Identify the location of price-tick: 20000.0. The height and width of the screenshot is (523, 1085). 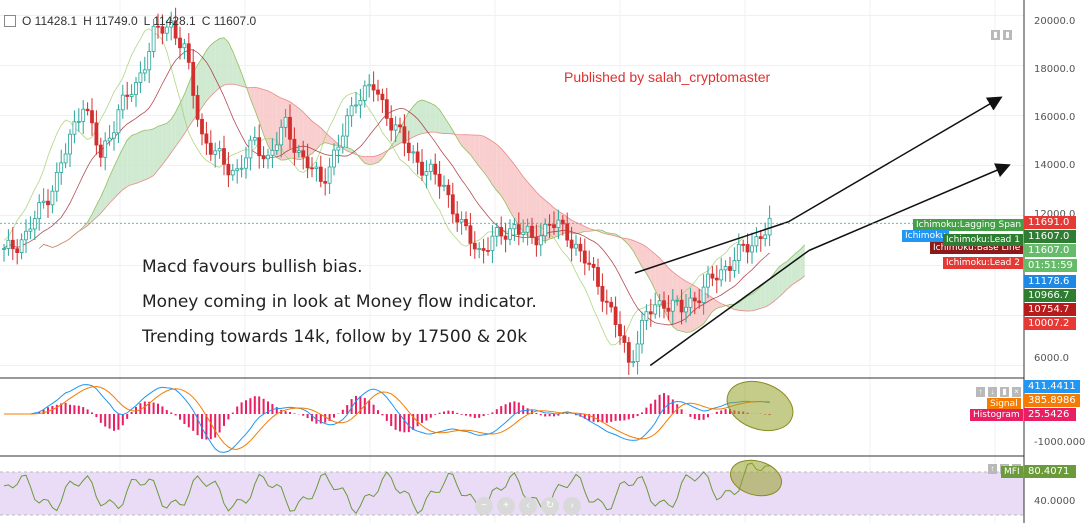
(1055, 21).